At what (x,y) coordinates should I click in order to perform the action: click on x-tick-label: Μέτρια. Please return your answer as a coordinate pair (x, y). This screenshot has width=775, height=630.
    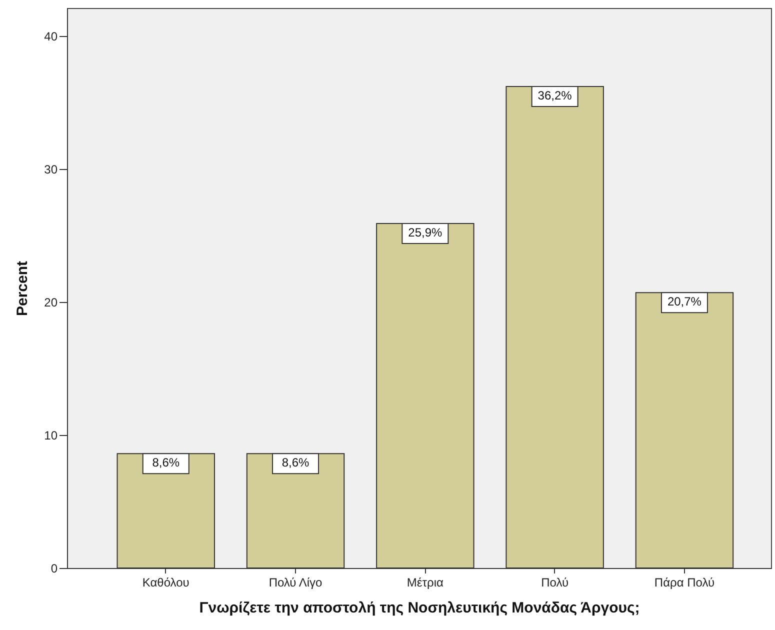
    Looking at the image, I should click on (425, 583).